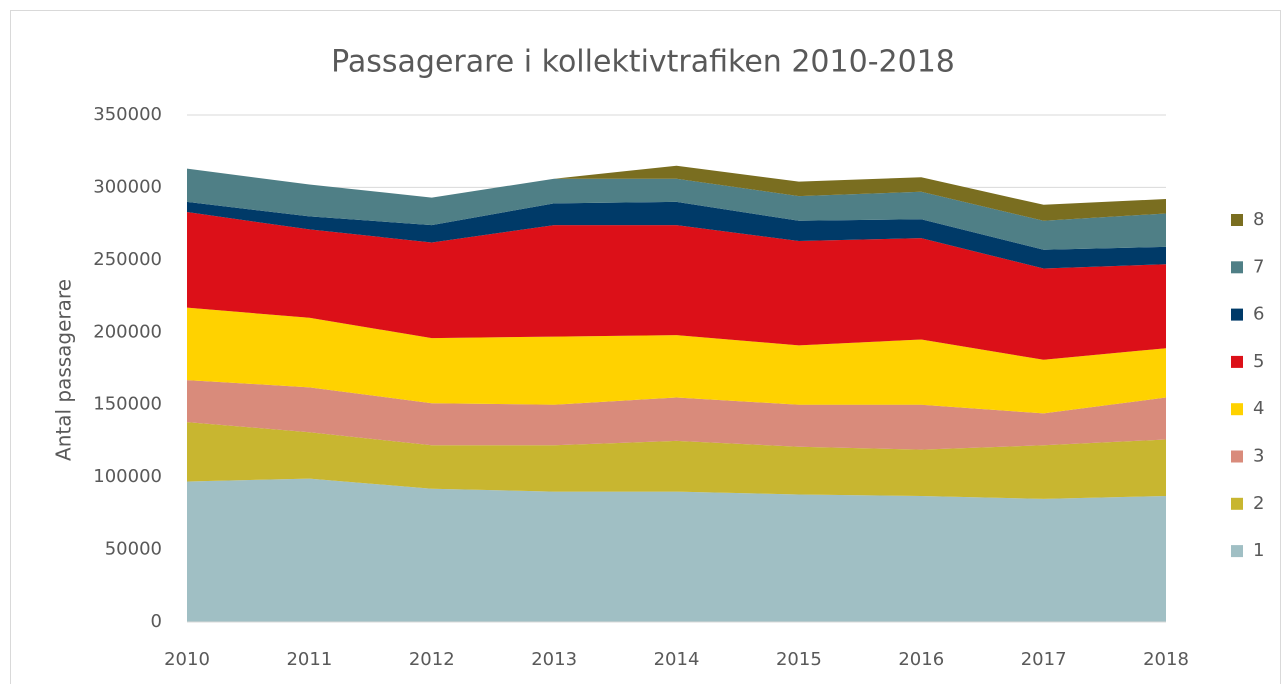 Image resolution: width=1287 pixels, height=684 pixels. Describe the element at coordinates (432, 659) in the screenshot. I see `x-tick-label: 2012` at that location.